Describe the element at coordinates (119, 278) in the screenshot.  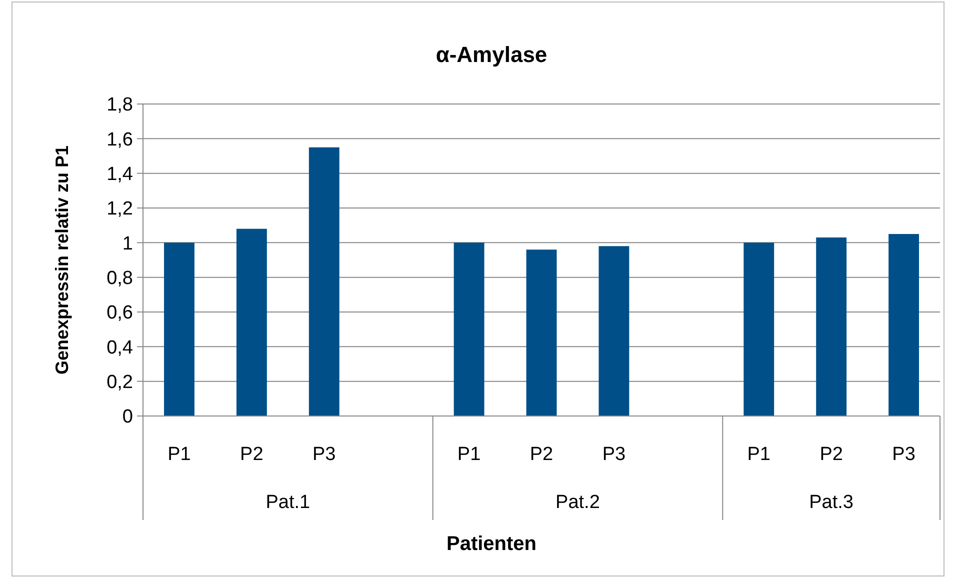
I see `y-tick-label: 0,8` at that location.